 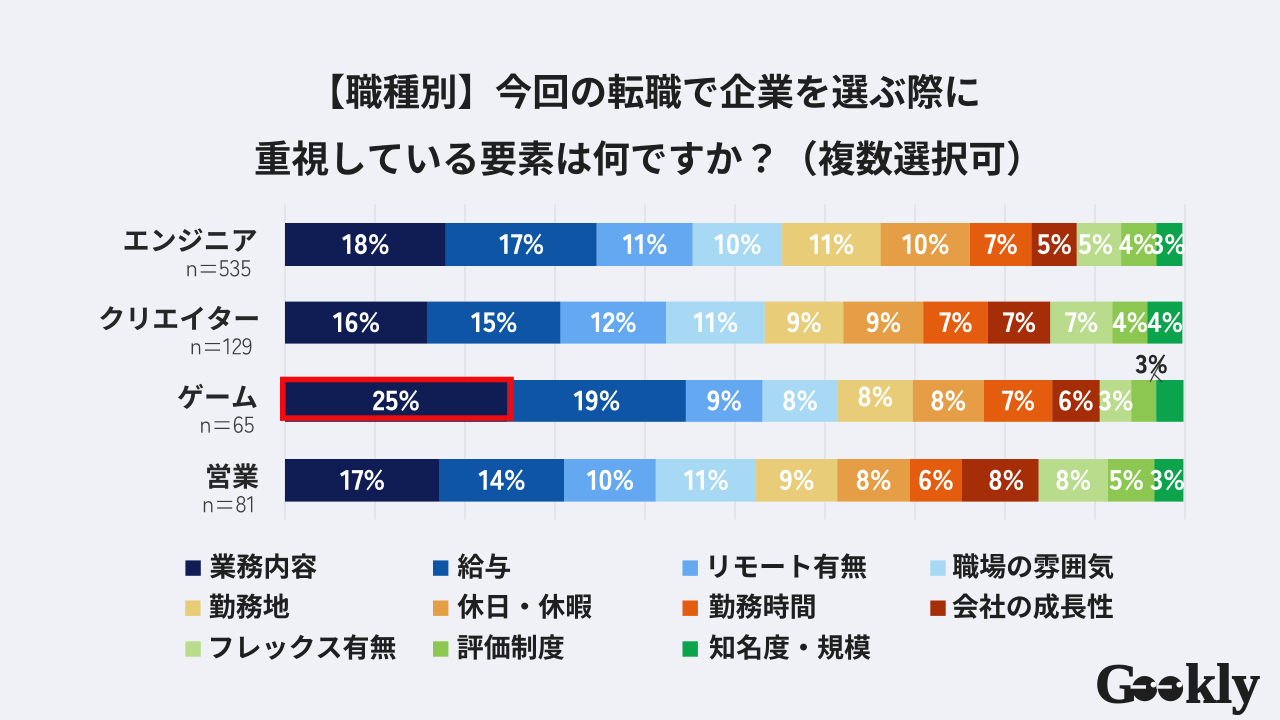 What do you see at coordinates (1222, 684) in the screenshot?
I see `svg-text: kly` at bounding box center [1222, 684].